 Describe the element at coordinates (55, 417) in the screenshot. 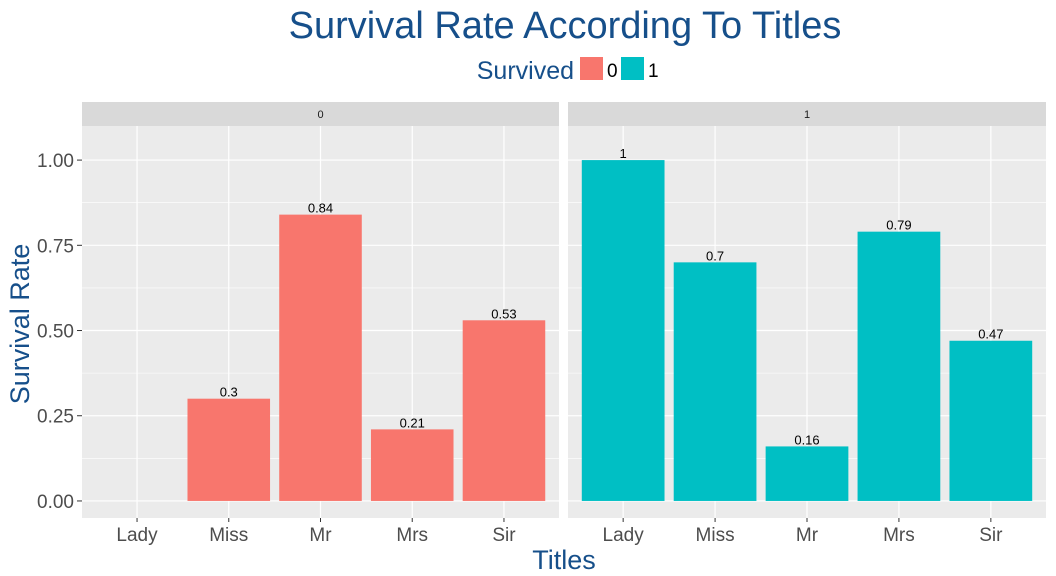

I see `y-tick-label: 0.25` at that location.